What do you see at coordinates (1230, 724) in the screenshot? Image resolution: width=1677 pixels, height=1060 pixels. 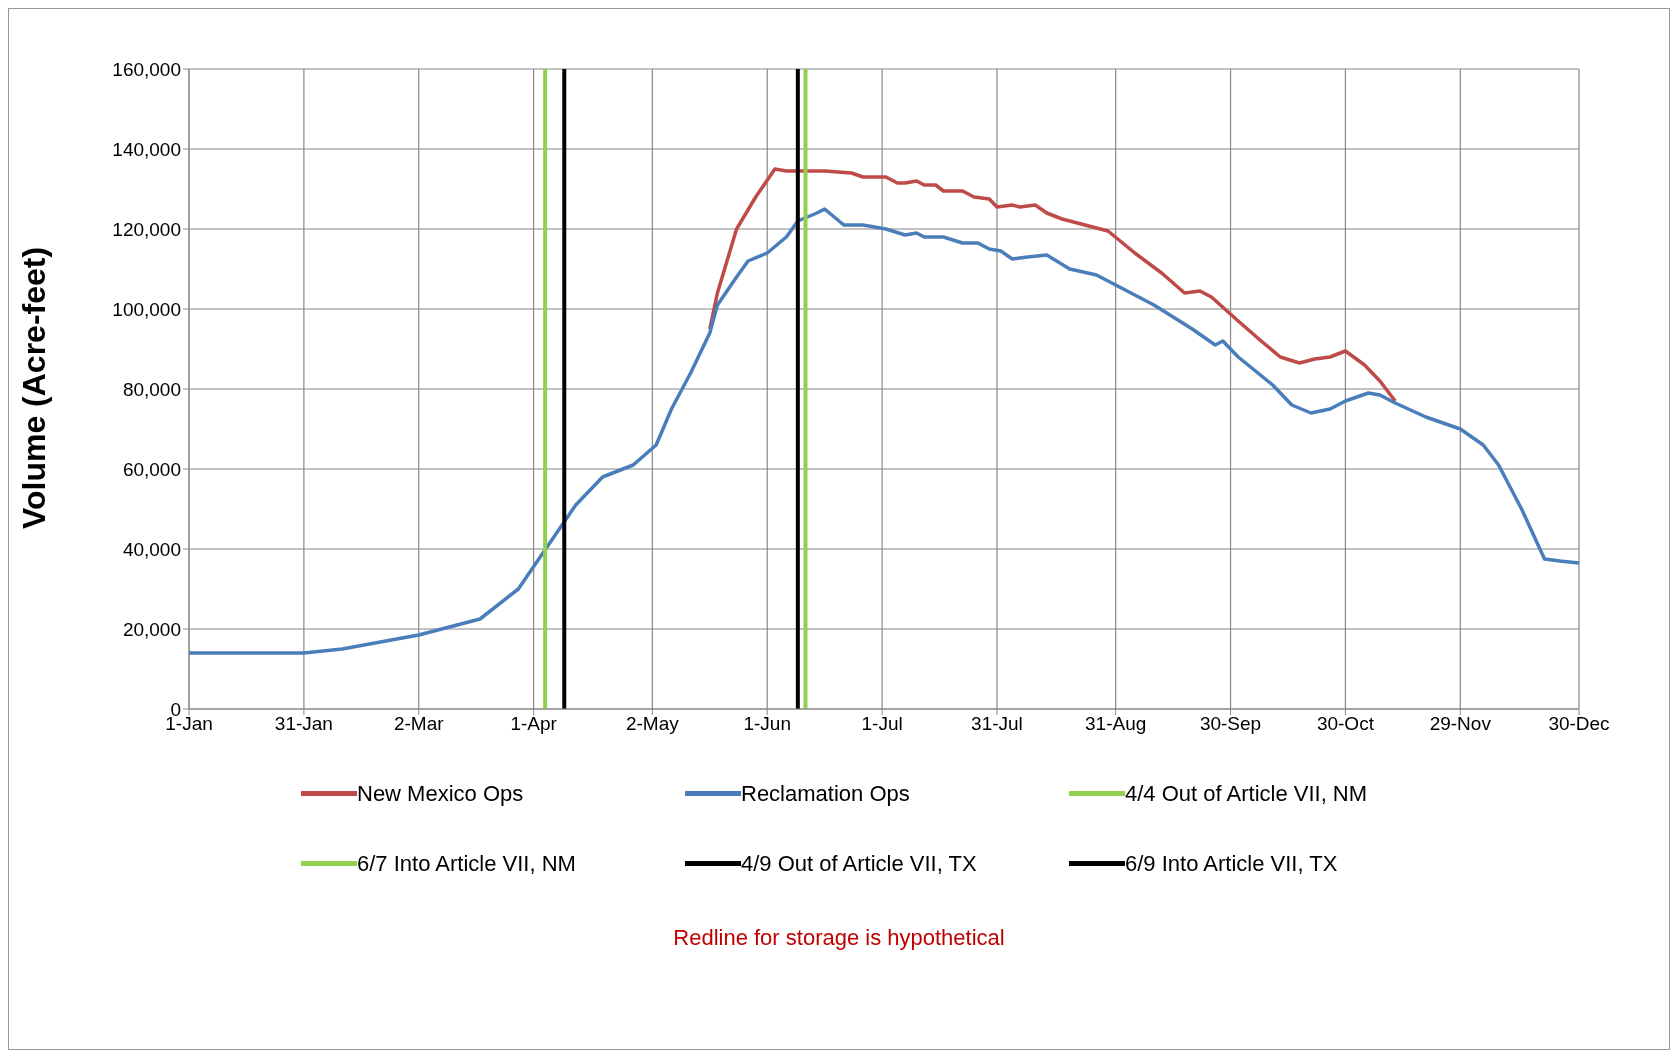 I see `x-tick-label: 30-Sep` at bounding box center [1230, 724].